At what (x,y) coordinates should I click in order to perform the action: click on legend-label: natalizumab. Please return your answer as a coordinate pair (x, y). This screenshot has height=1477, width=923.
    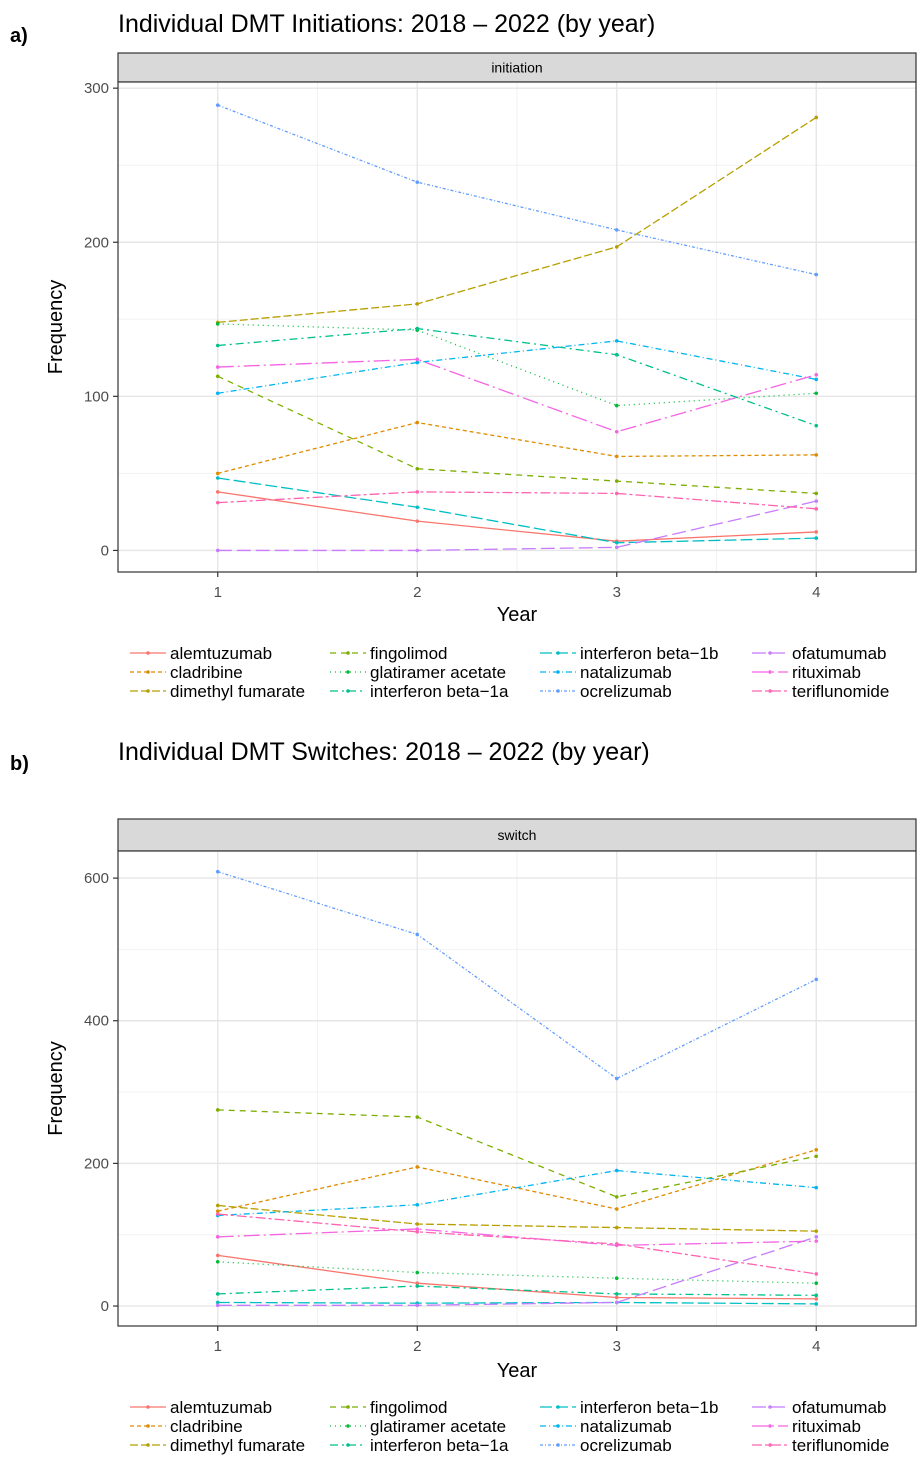
    Looking at the image, I should click on (626, 1426).